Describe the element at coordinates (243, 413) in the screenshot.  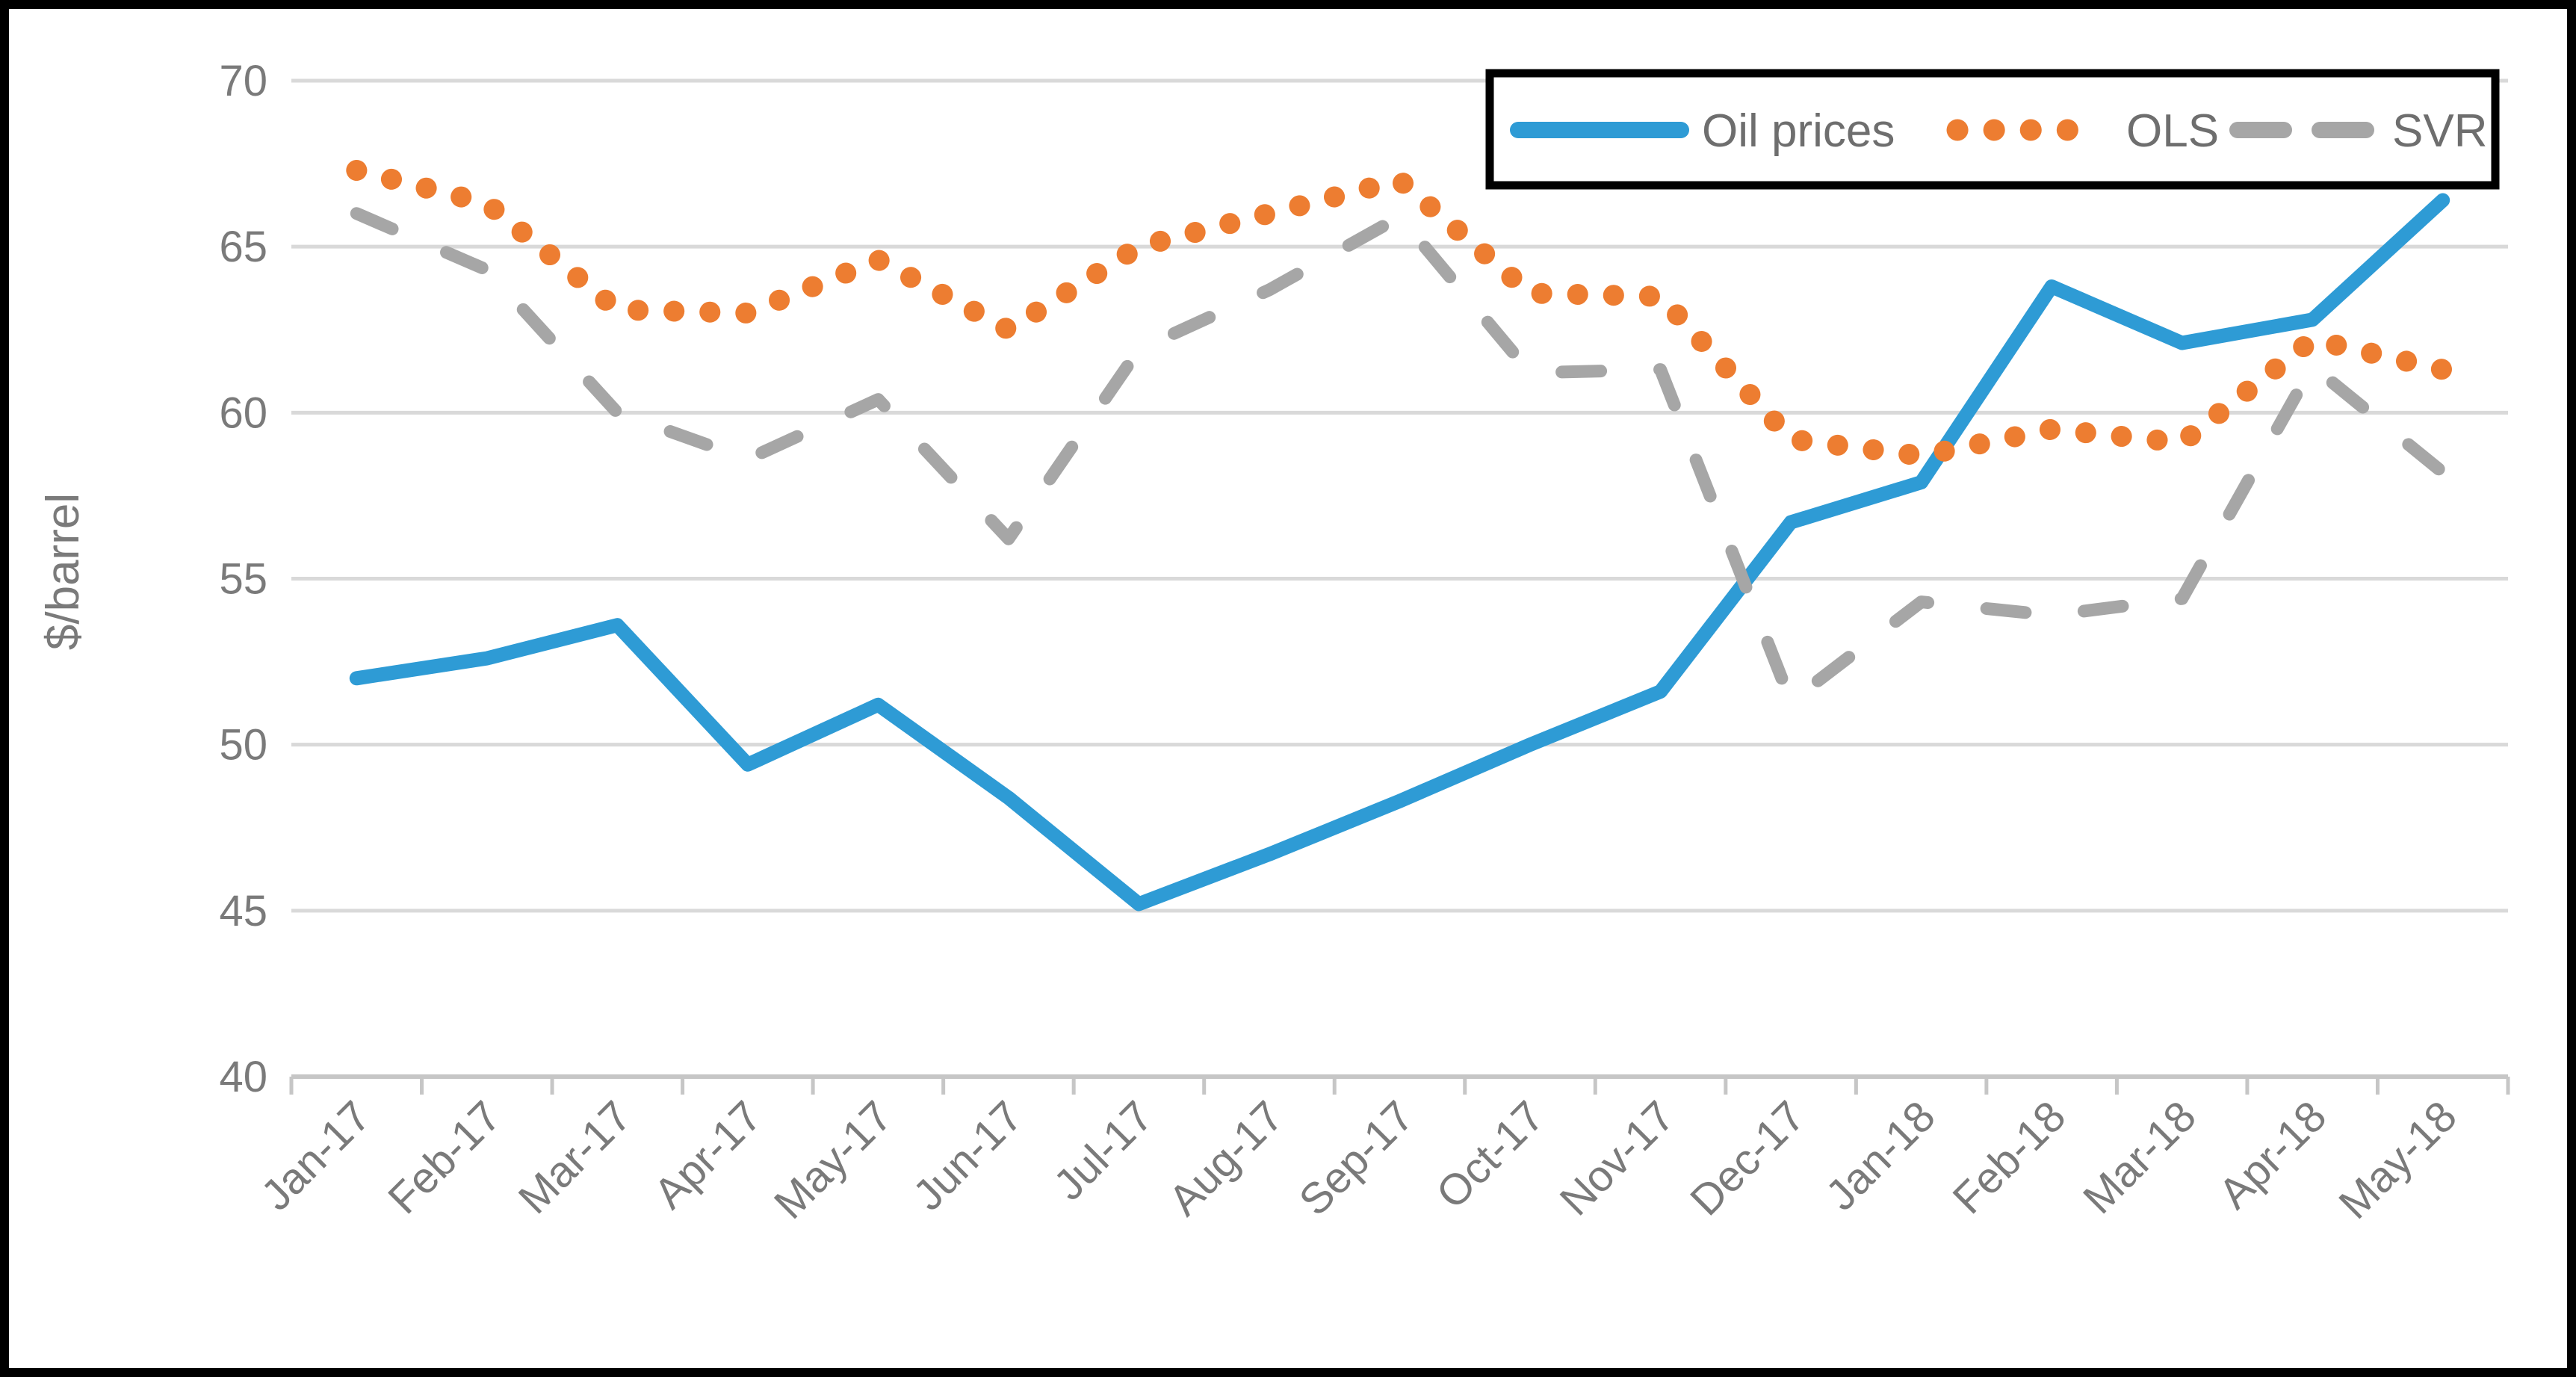
I see `y-tick-label-60: 60` at that location.